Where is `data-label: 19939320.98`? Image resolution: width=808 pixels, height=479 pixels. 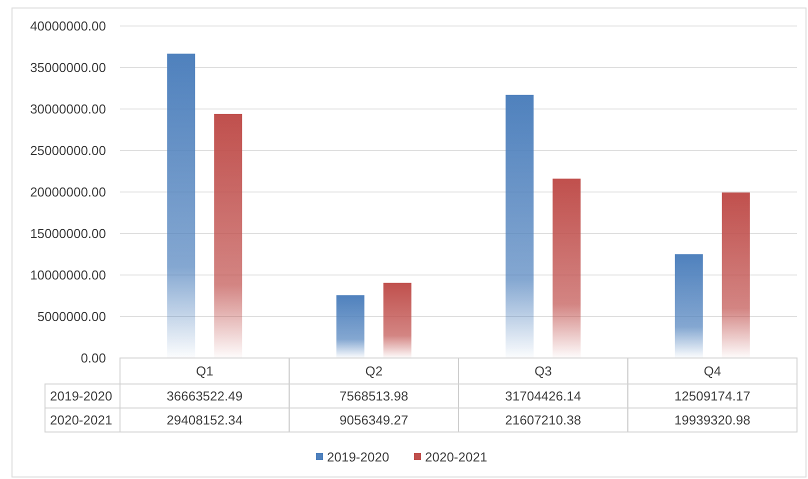
data-label: 19939320.98 is located at coordinates (712, 420).